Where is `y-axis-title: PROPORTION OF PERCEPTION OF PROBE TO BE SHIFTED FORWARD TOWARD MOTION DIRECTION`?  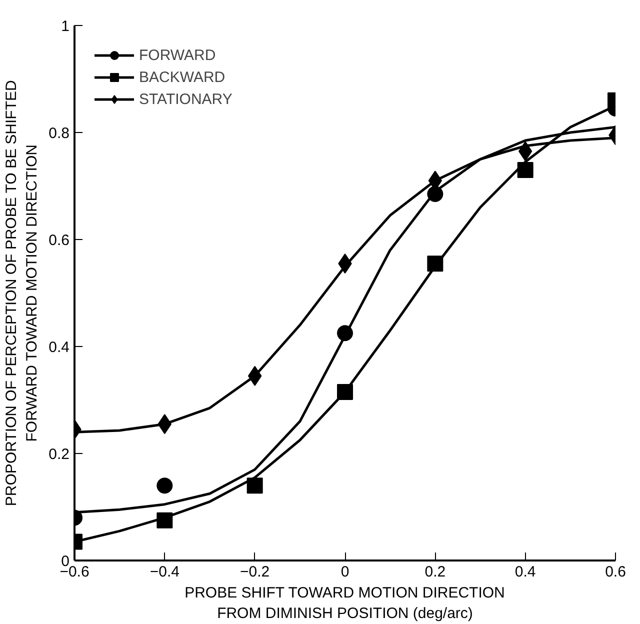
y-axis-title: PROPORTION OF PERCEPTION OF PROBE TO BE SHIFTED FORWARD TOWARD MOTION DIRECTION is located at coordinates (22, 293).